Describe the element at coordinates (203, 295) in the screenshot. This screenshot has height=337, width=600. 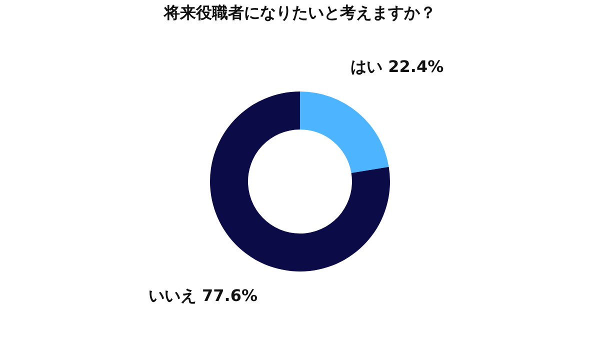
I see `slice-label: いいえ 77.6%` at that location.